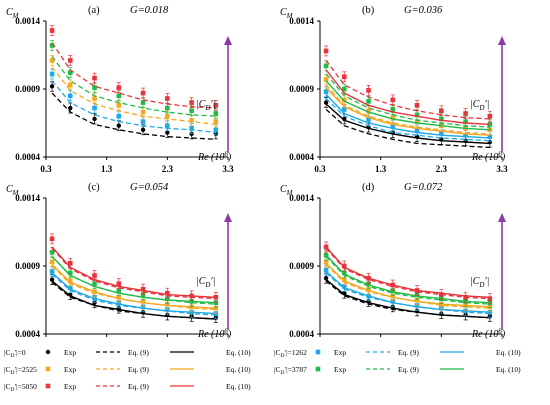 The height and width of the screenshot is (405, 550). I want to click on legend-label: |CD′|=1262, so click(290, 353).